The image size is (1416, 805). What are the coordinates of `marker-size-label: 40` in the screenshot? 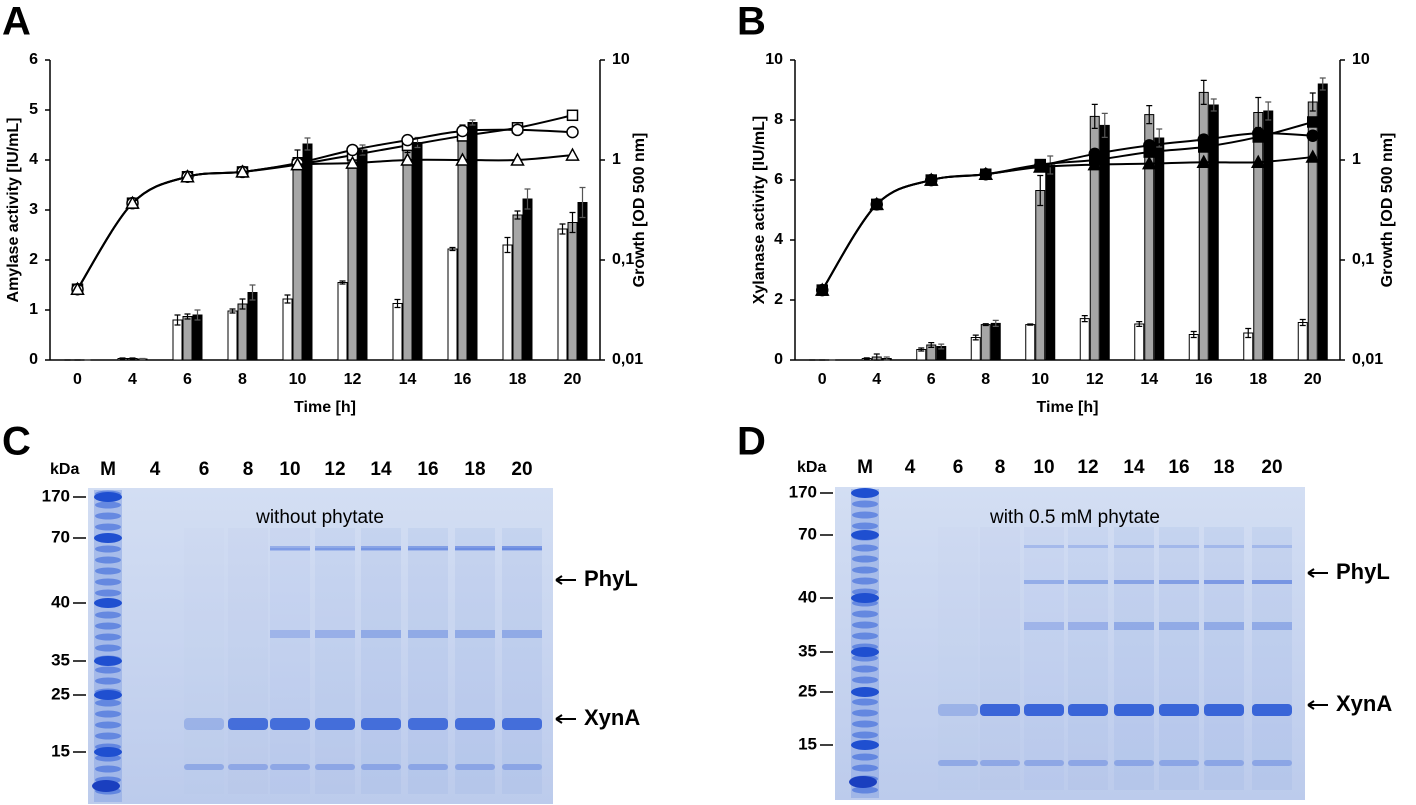 It's located at (60, 601).